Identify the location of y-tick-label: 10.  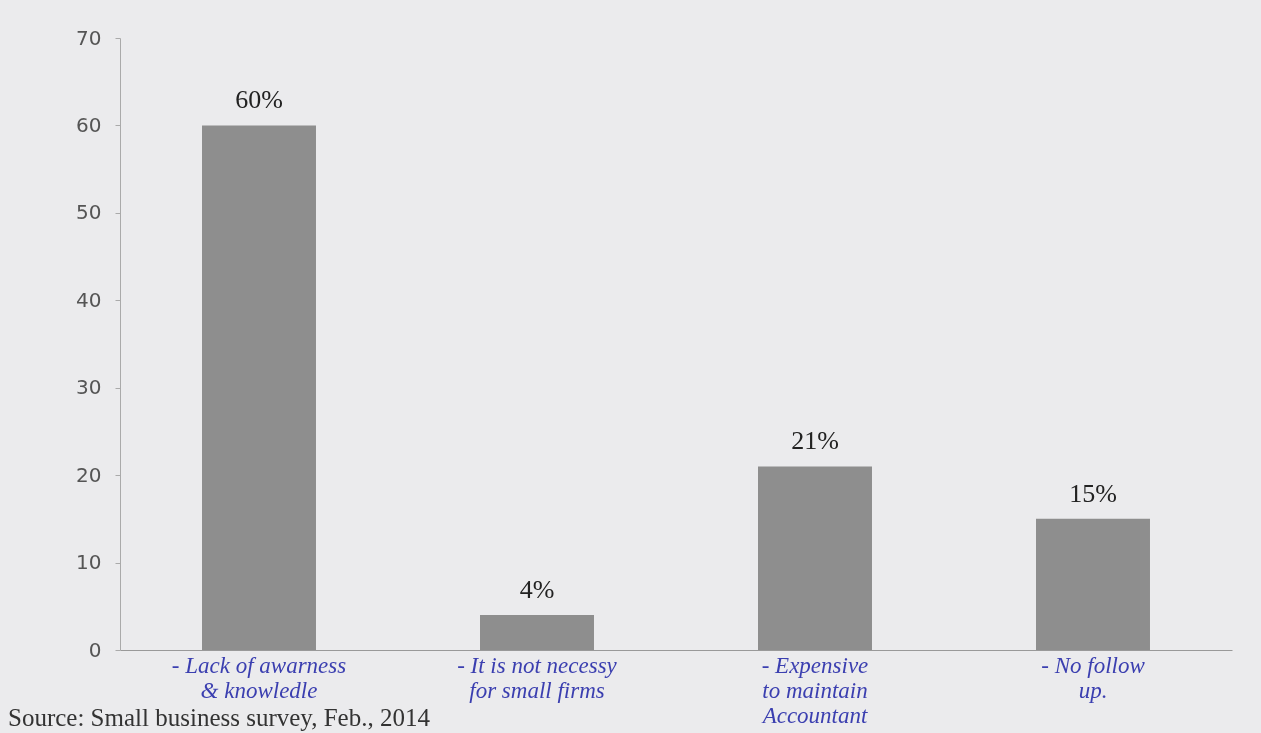
(89, 562).